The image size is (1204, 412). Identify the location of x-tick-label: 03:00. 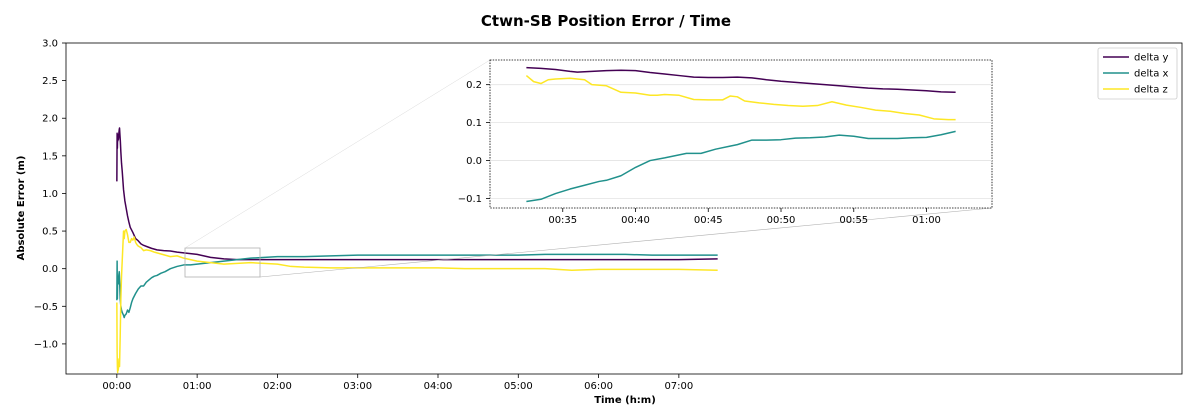
(357, 386).